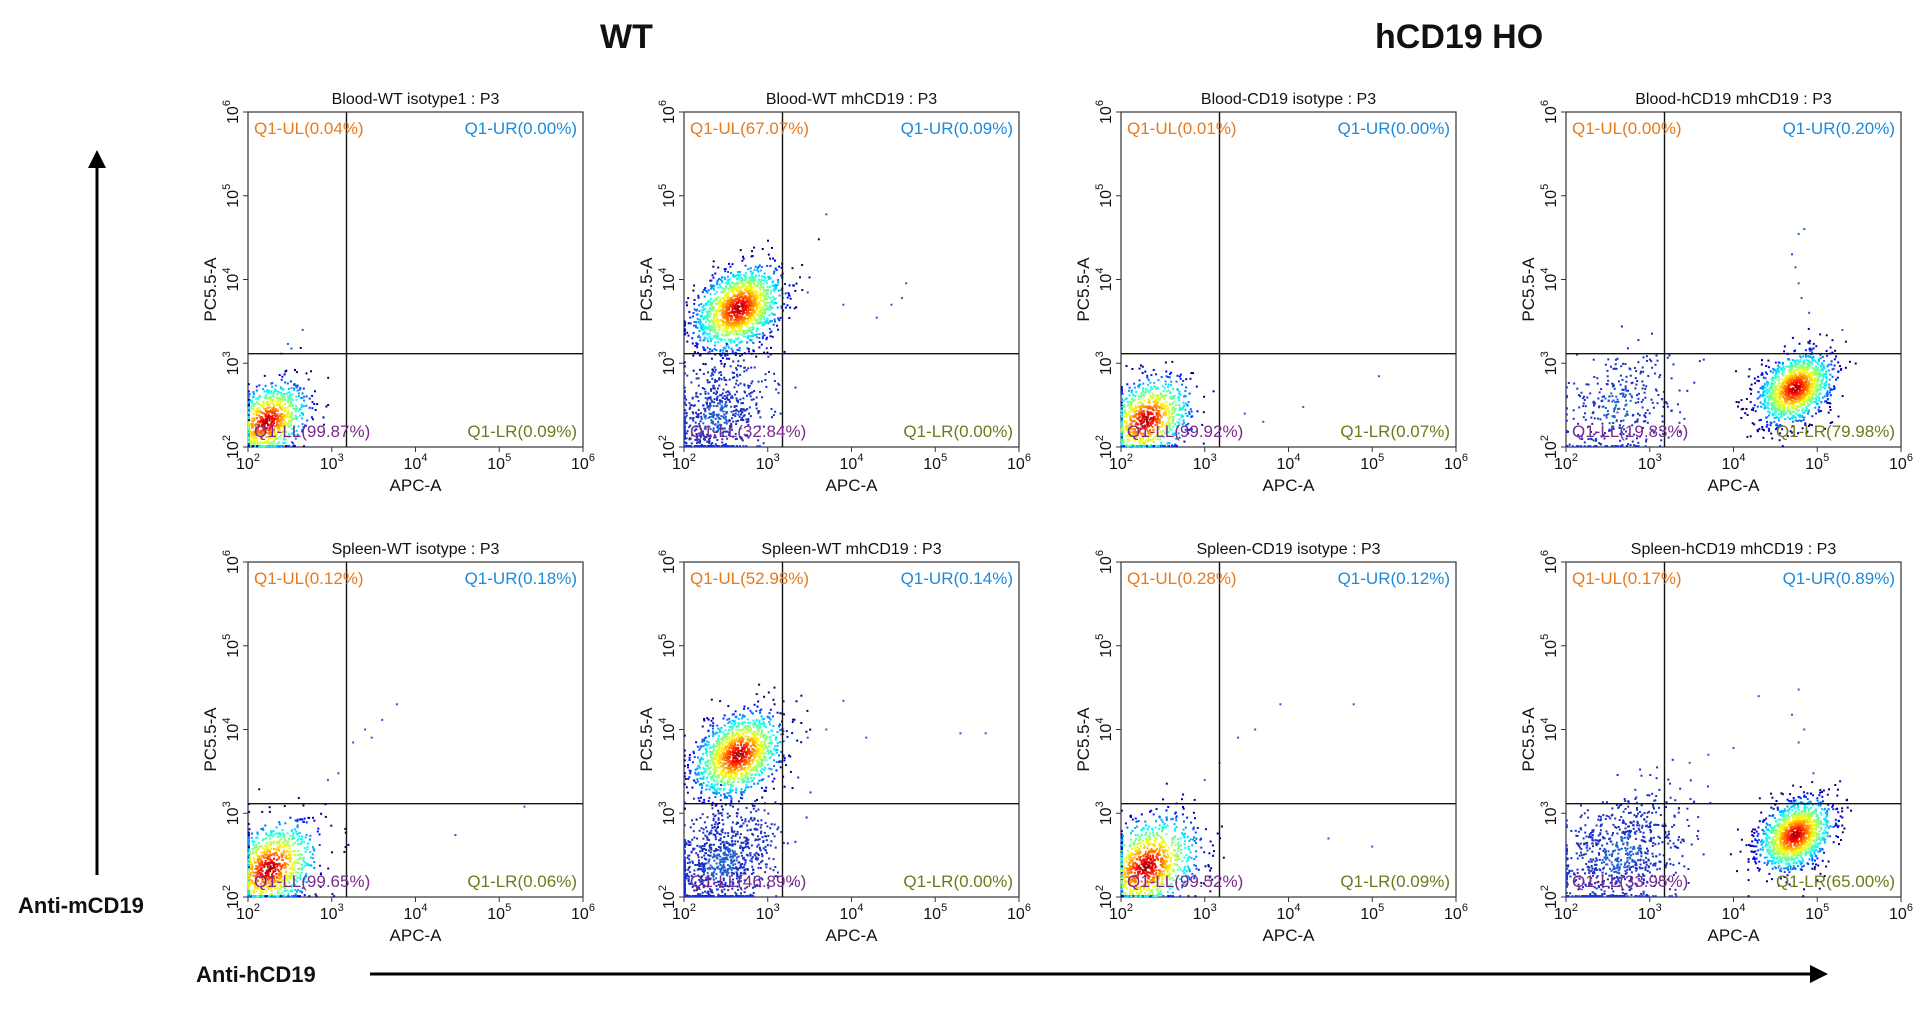 Image resolution: width=1920 pixels, height=1009 pixels. I want to click on y-tick-label: 104, so click(231, 280).